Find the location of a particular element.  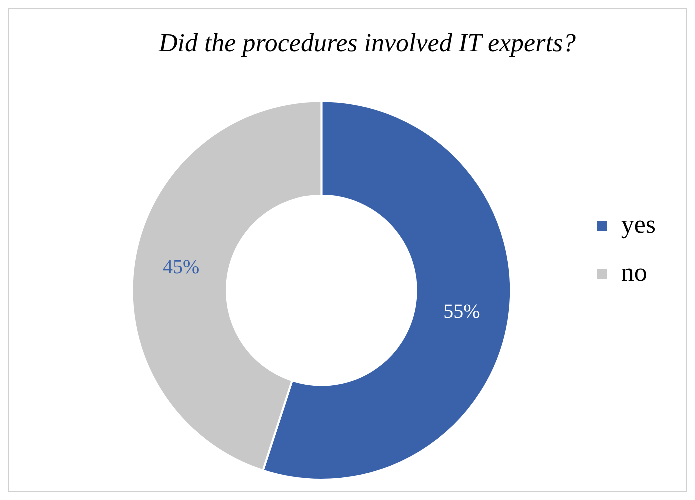

data-label: 55% is located at coordinates (462, 312).